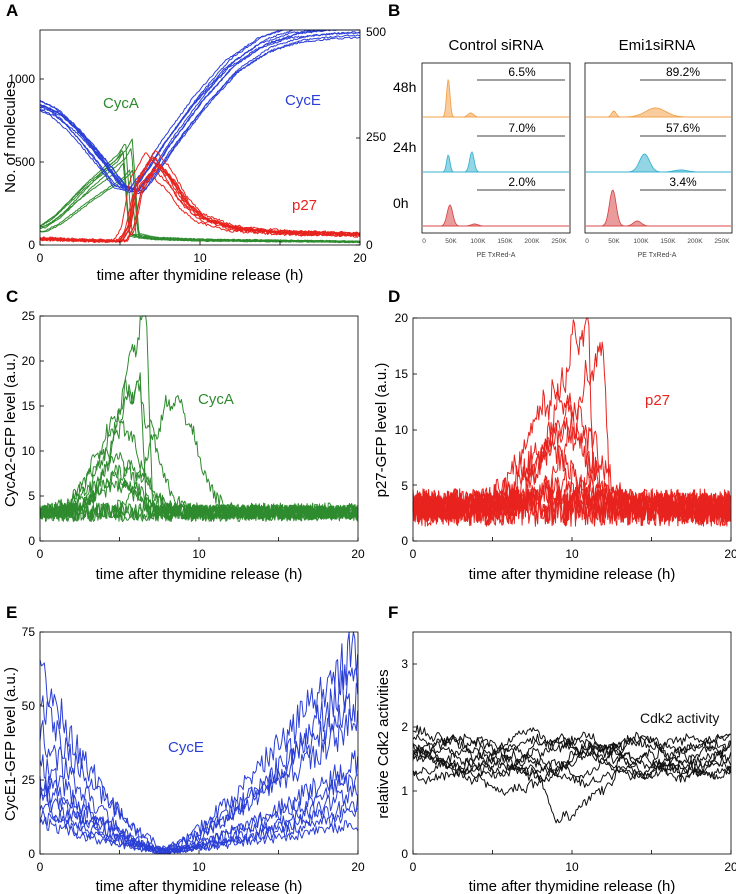  What do you see at coordinates (679, 718) in the screenshot?
I see `series-label: Cdk2 activity` at bounding box center [679, 718].